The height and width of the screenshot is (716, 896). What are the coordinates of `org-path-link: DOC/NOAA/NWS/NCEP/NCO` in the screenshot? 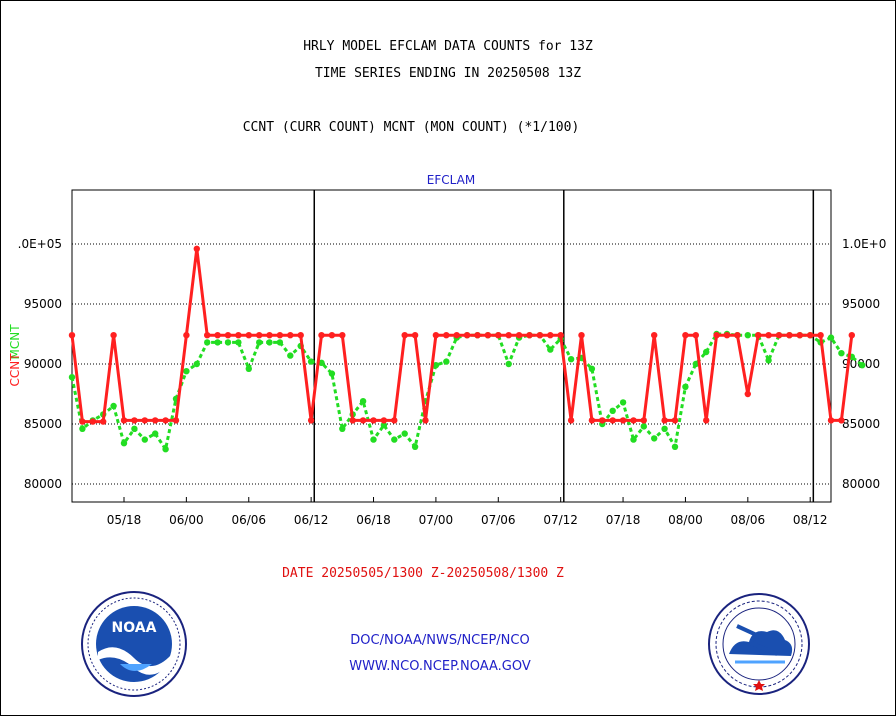 It's located at (440, 640).